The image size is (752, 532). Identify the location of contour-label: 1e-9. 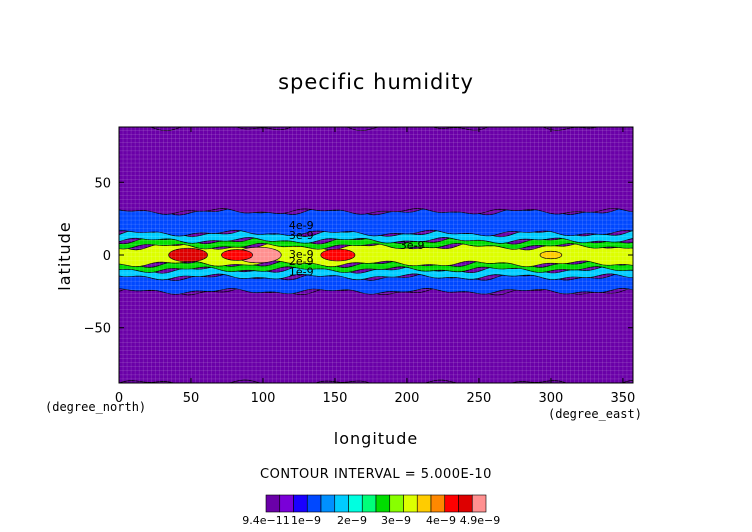
(301, 271).